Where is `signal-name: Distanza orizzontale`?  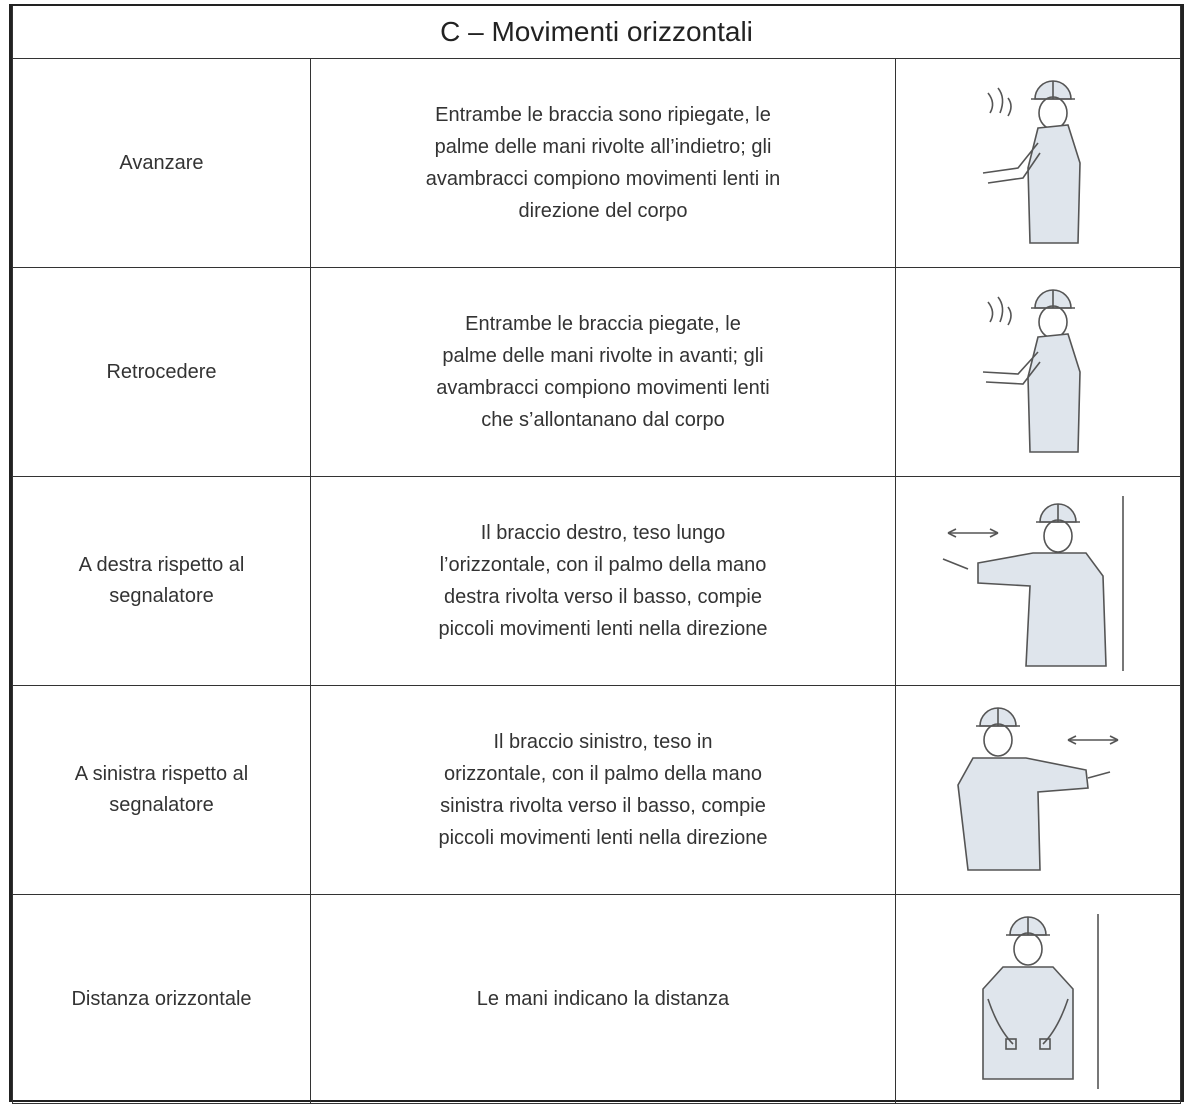 signal-name: Distanza orizzontale is located at coordinates (161, 999).